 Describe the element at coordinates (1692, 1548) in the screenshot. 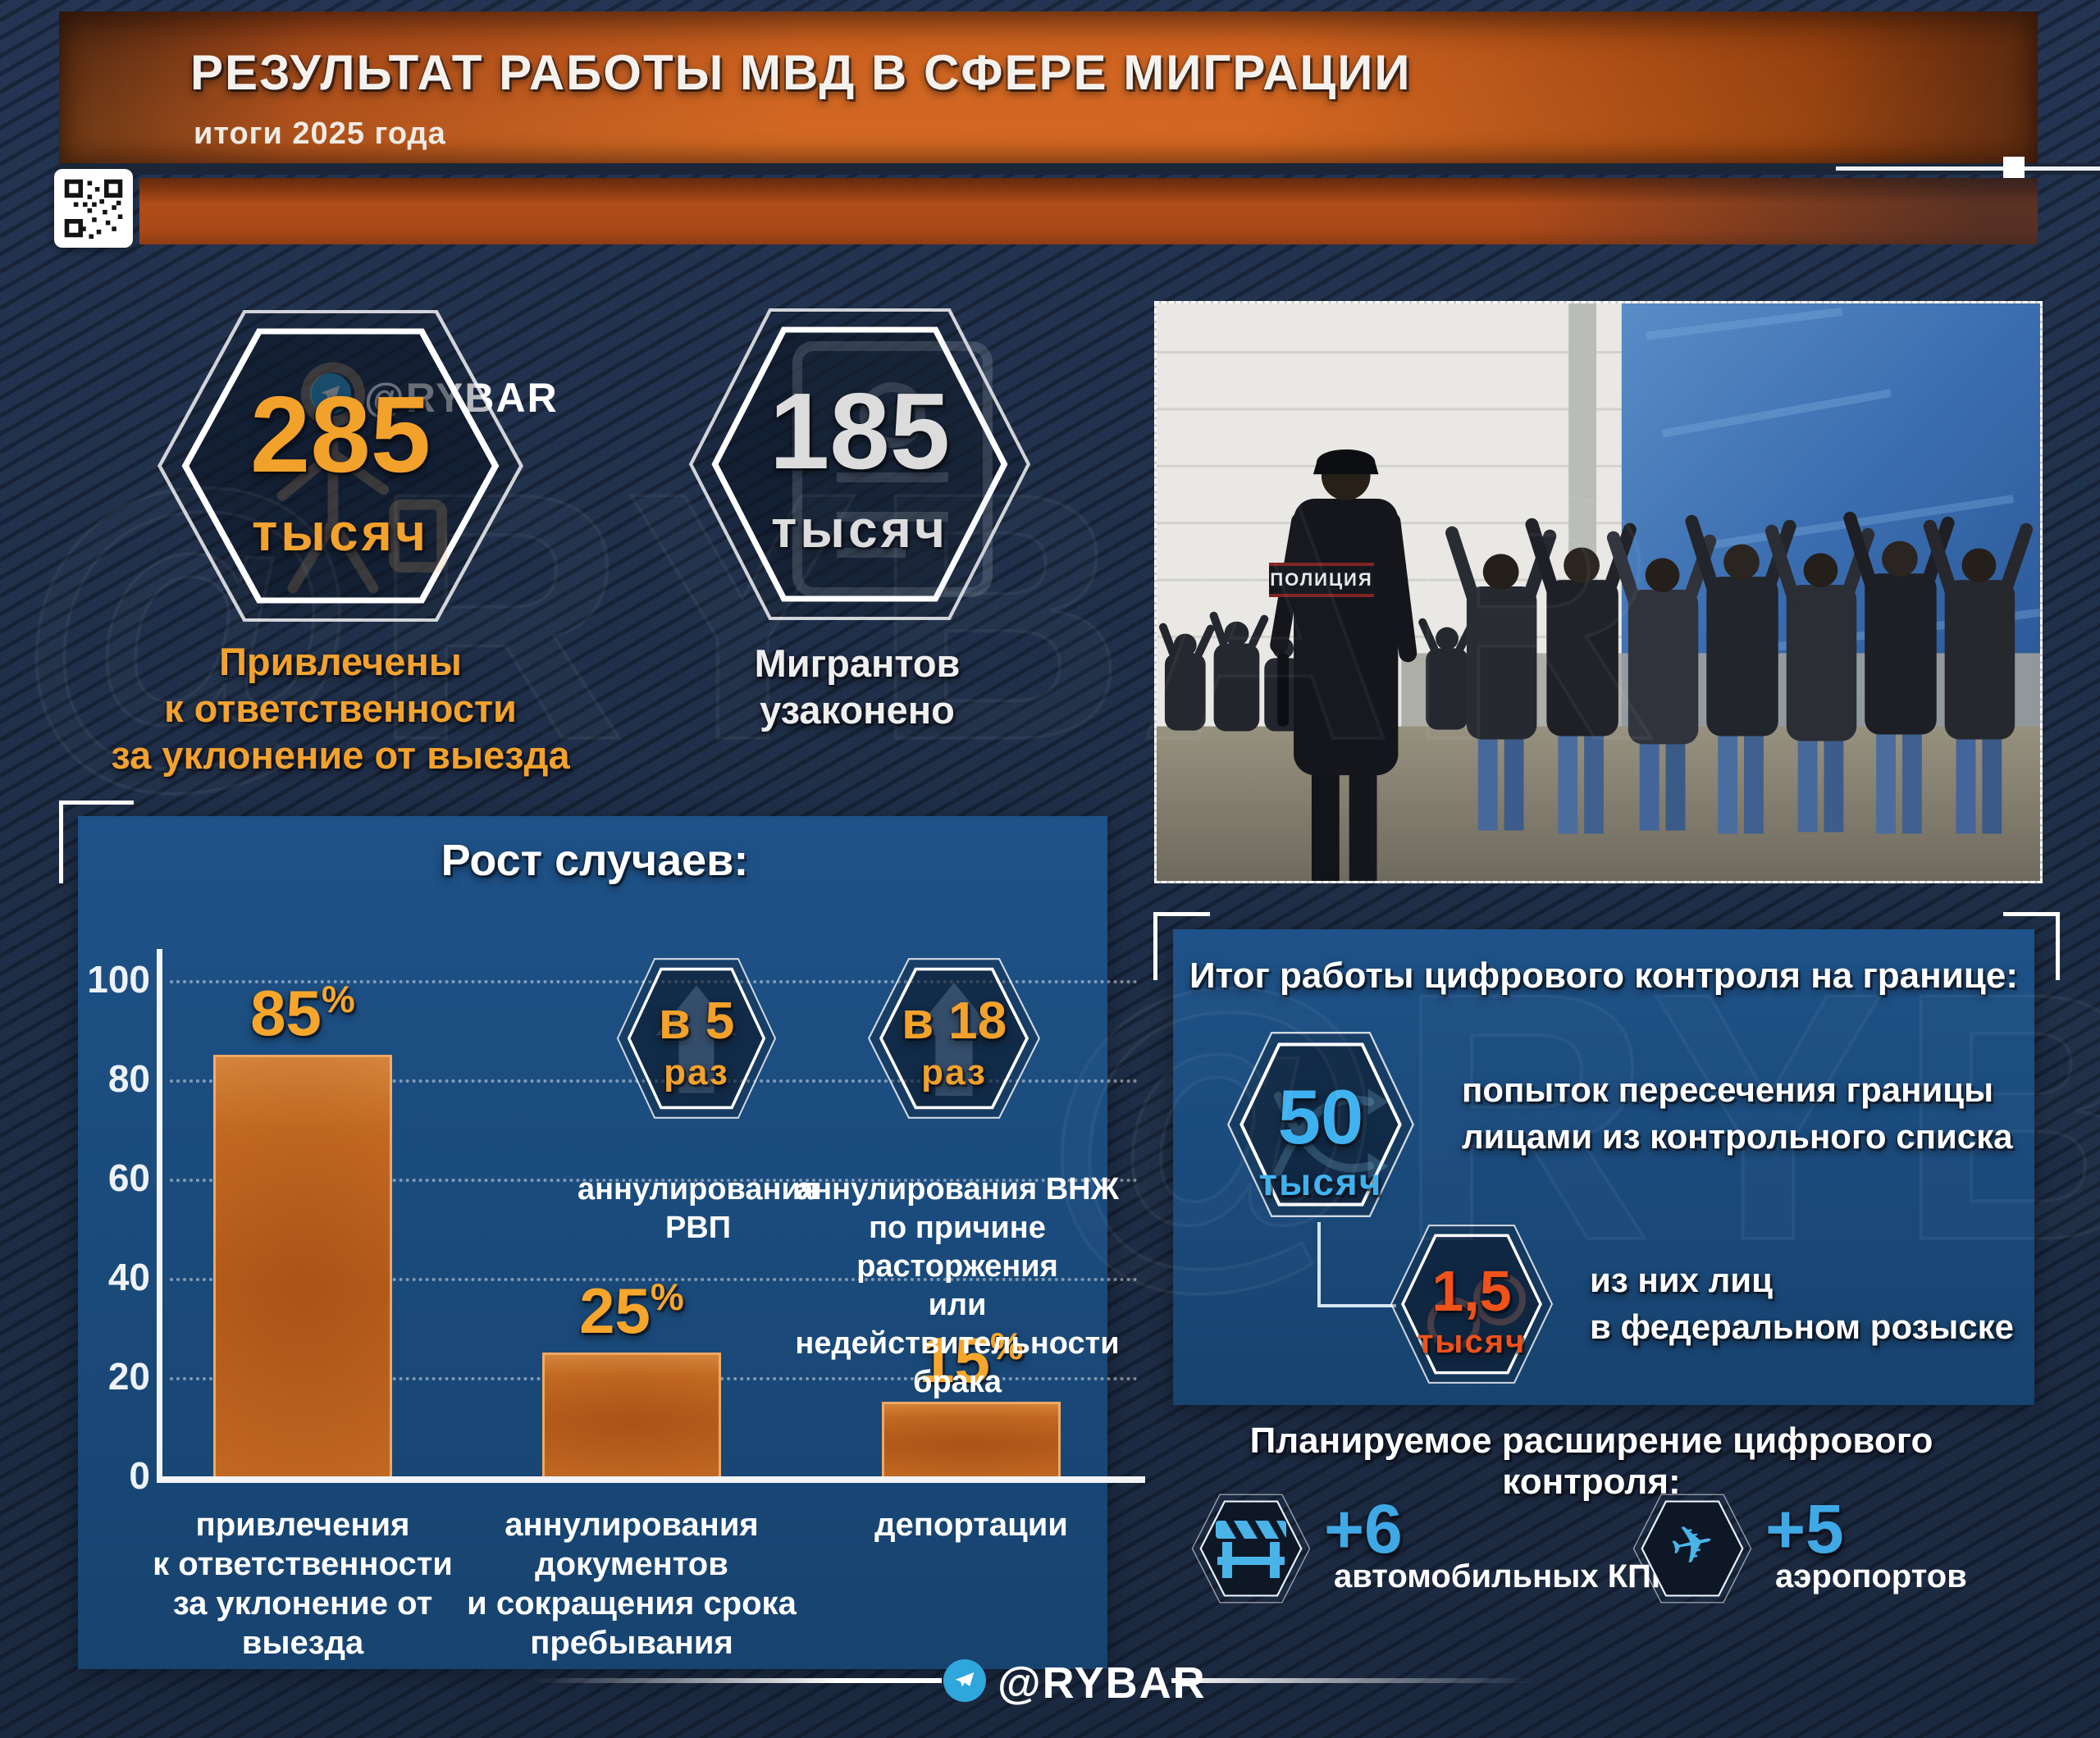

I see `airport-hex: ✈` at that location.